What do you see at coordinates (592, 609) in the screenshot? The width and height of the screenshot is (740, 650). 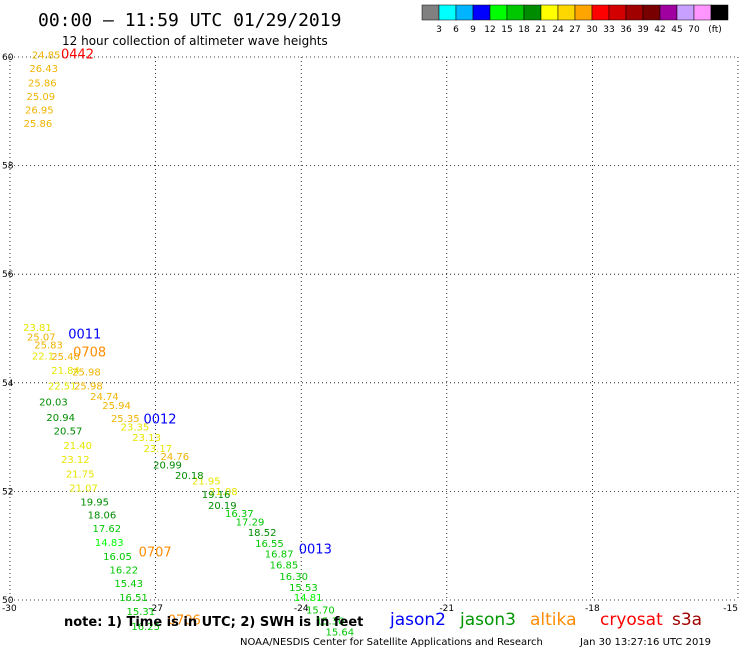 I see `x-tick-label: -18` at bounding box center [592, 609].